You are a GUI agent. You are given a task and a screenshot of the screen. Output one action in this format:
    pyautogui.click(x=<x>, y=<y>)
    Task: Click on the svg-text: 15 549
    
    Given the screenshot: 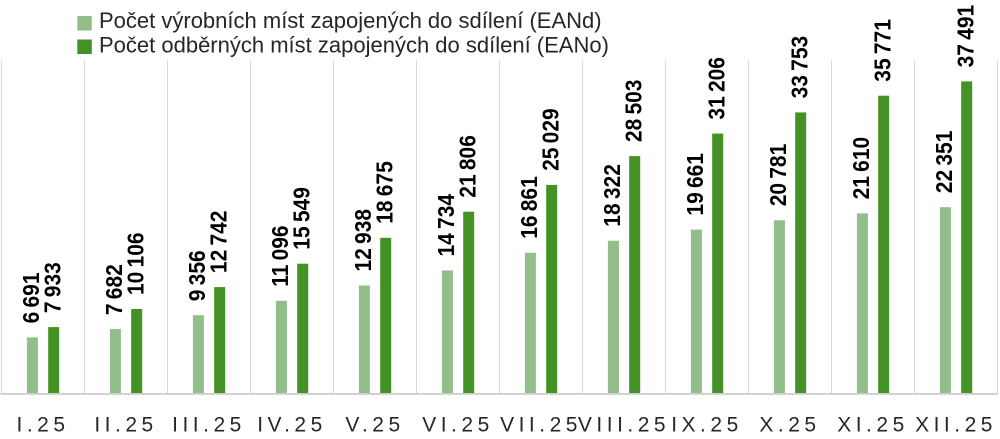 What is the action you would take?
    pyautogui.click(x=302, y=218)
    